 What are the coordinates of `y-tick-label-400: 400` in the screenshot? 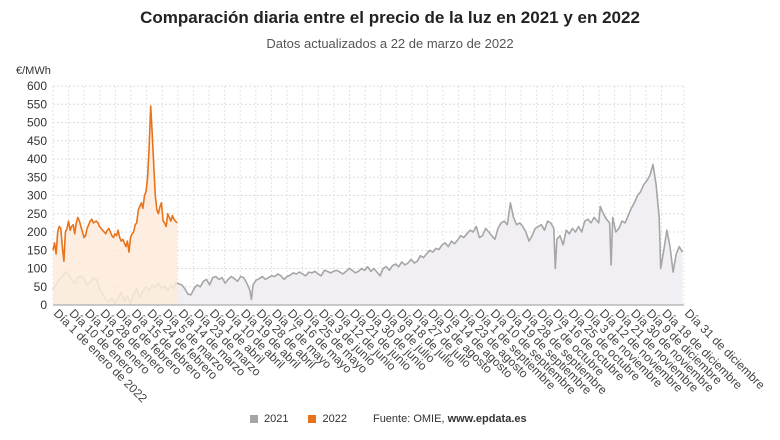 It's located at (37, 159).